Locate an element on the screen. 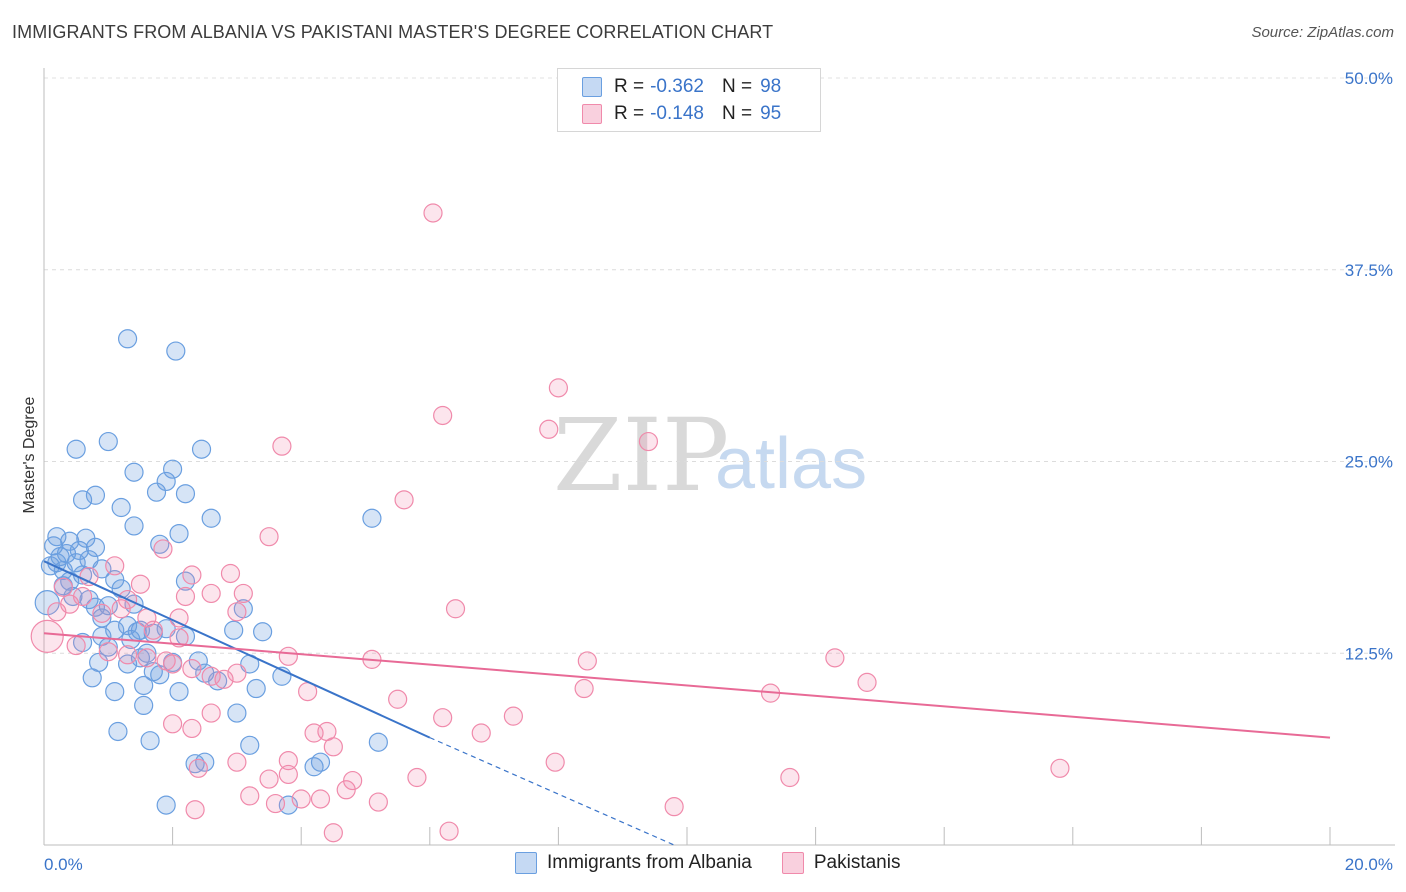 The width and height of the screenshot is (1406, 892). series-legend: Immigrants from Albania Pakistanis is located at coordinates (722, 863).